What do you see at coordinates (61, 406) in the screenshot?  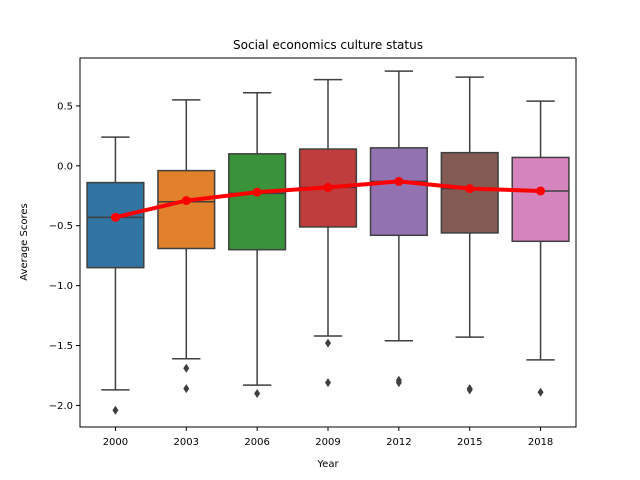 I see `y-tick-label: −2.0` at bounding box center [61, 406].